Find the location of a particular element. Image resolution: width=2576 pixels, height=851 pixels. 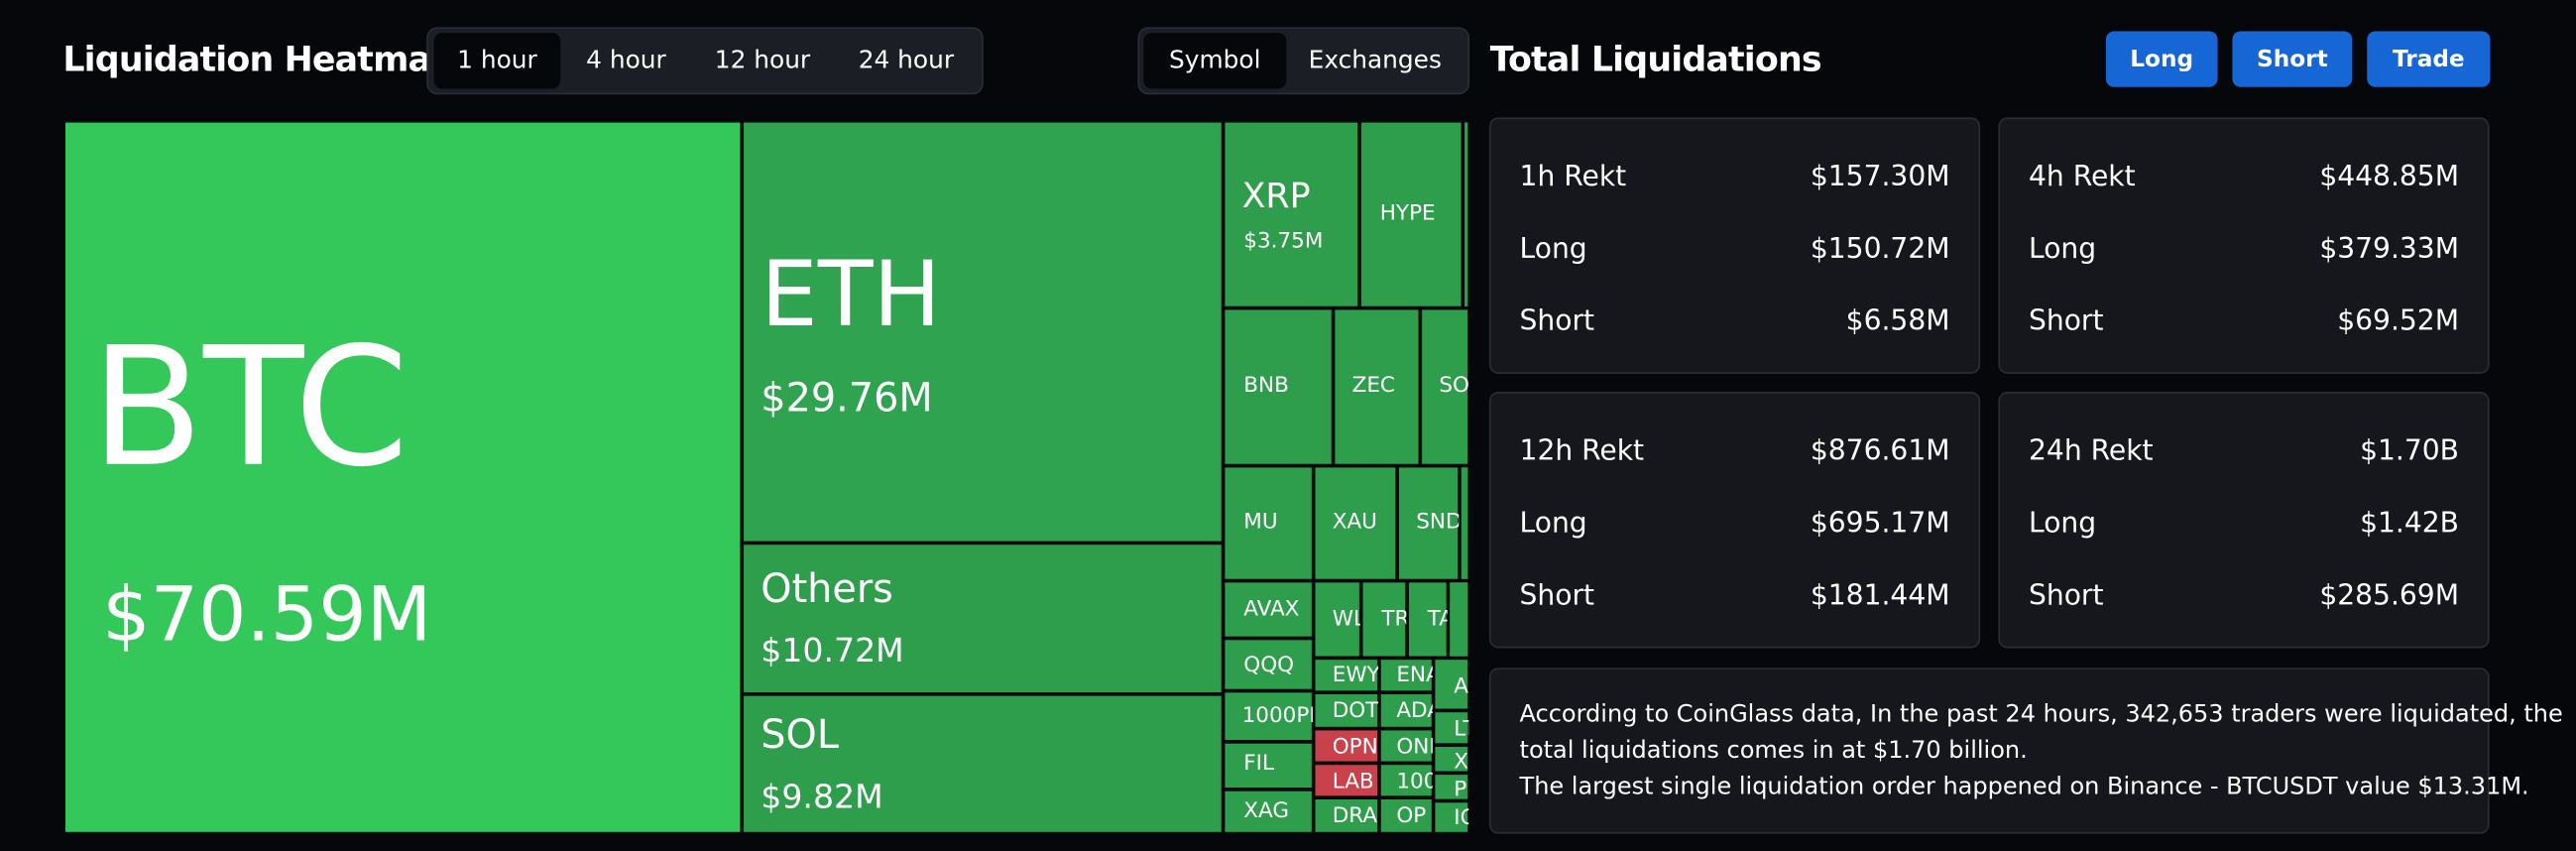

treemap-tile: DRA is located at coordinates (1346, 815).